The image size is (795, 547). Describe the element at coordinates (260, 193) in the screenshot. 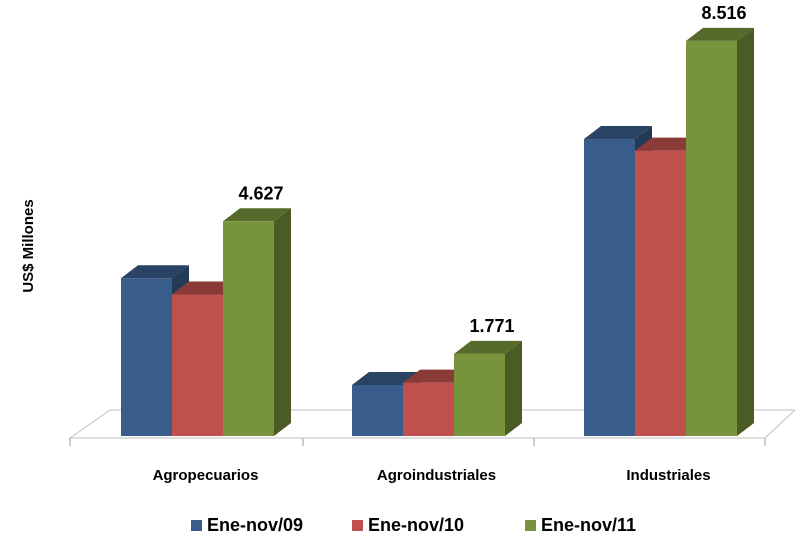

I see `data-label: 4.627` at that location.